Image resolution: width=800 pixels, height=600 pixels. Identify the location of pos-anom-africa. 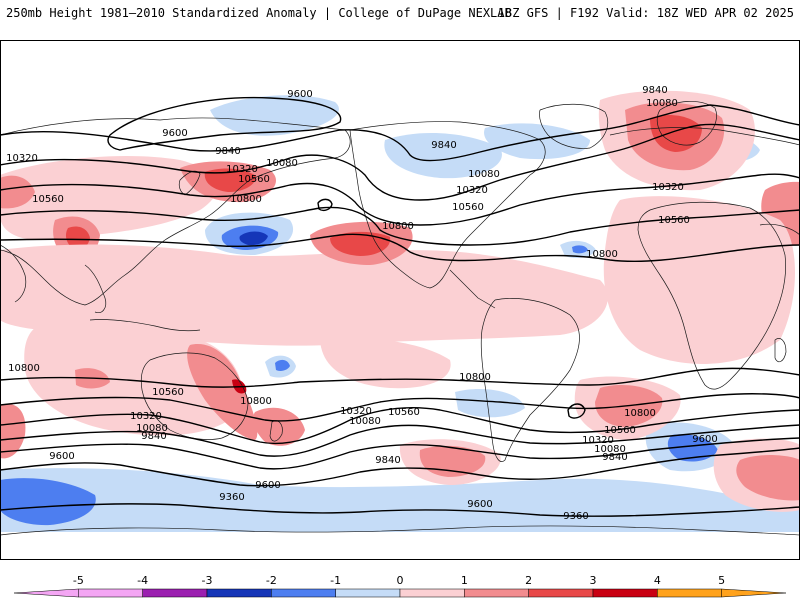
(699, 280).